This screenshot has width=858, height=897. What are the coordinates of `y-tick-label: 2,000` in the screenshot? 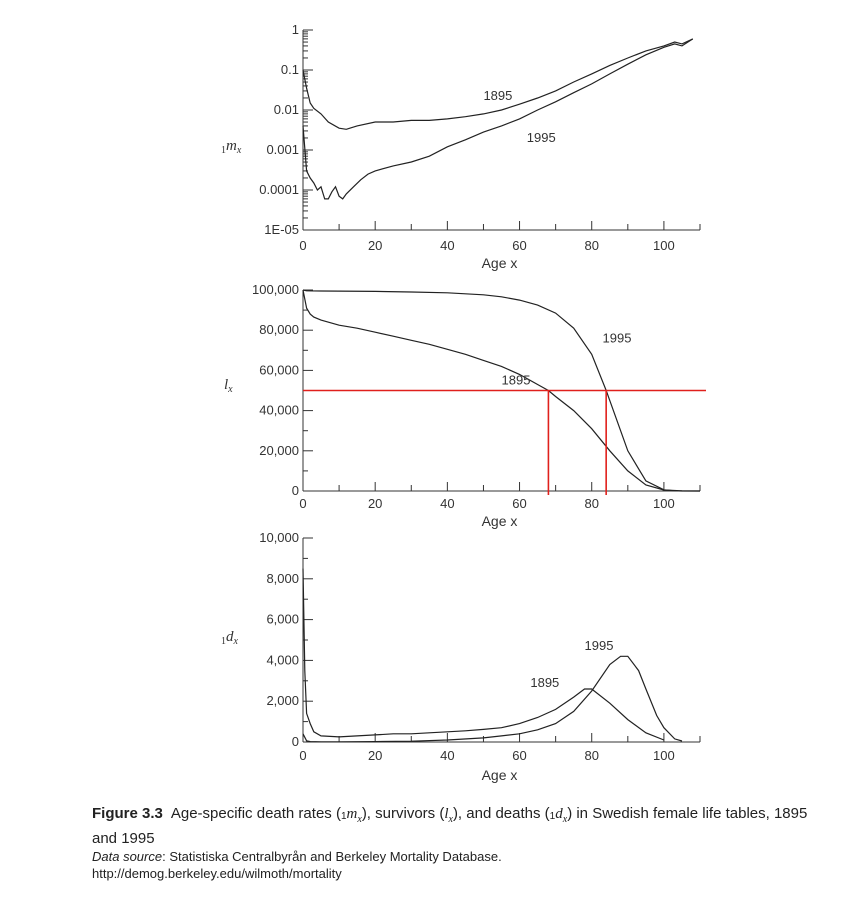 It's located at (282, 700).